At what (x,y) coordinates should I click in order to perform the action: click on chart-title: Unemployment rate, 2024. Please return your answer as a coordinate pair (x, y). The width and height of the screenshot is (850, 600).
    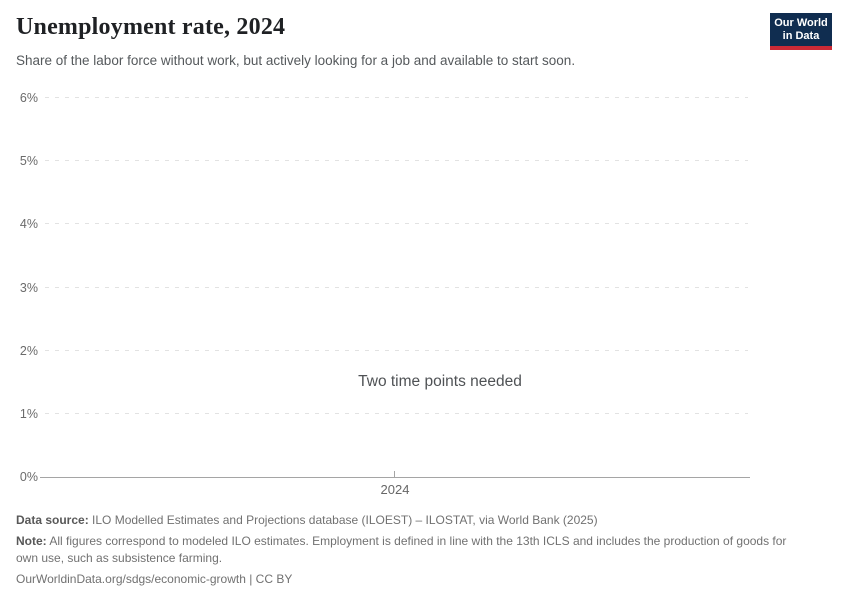
    Looking at the image, I should click on (151, 27).